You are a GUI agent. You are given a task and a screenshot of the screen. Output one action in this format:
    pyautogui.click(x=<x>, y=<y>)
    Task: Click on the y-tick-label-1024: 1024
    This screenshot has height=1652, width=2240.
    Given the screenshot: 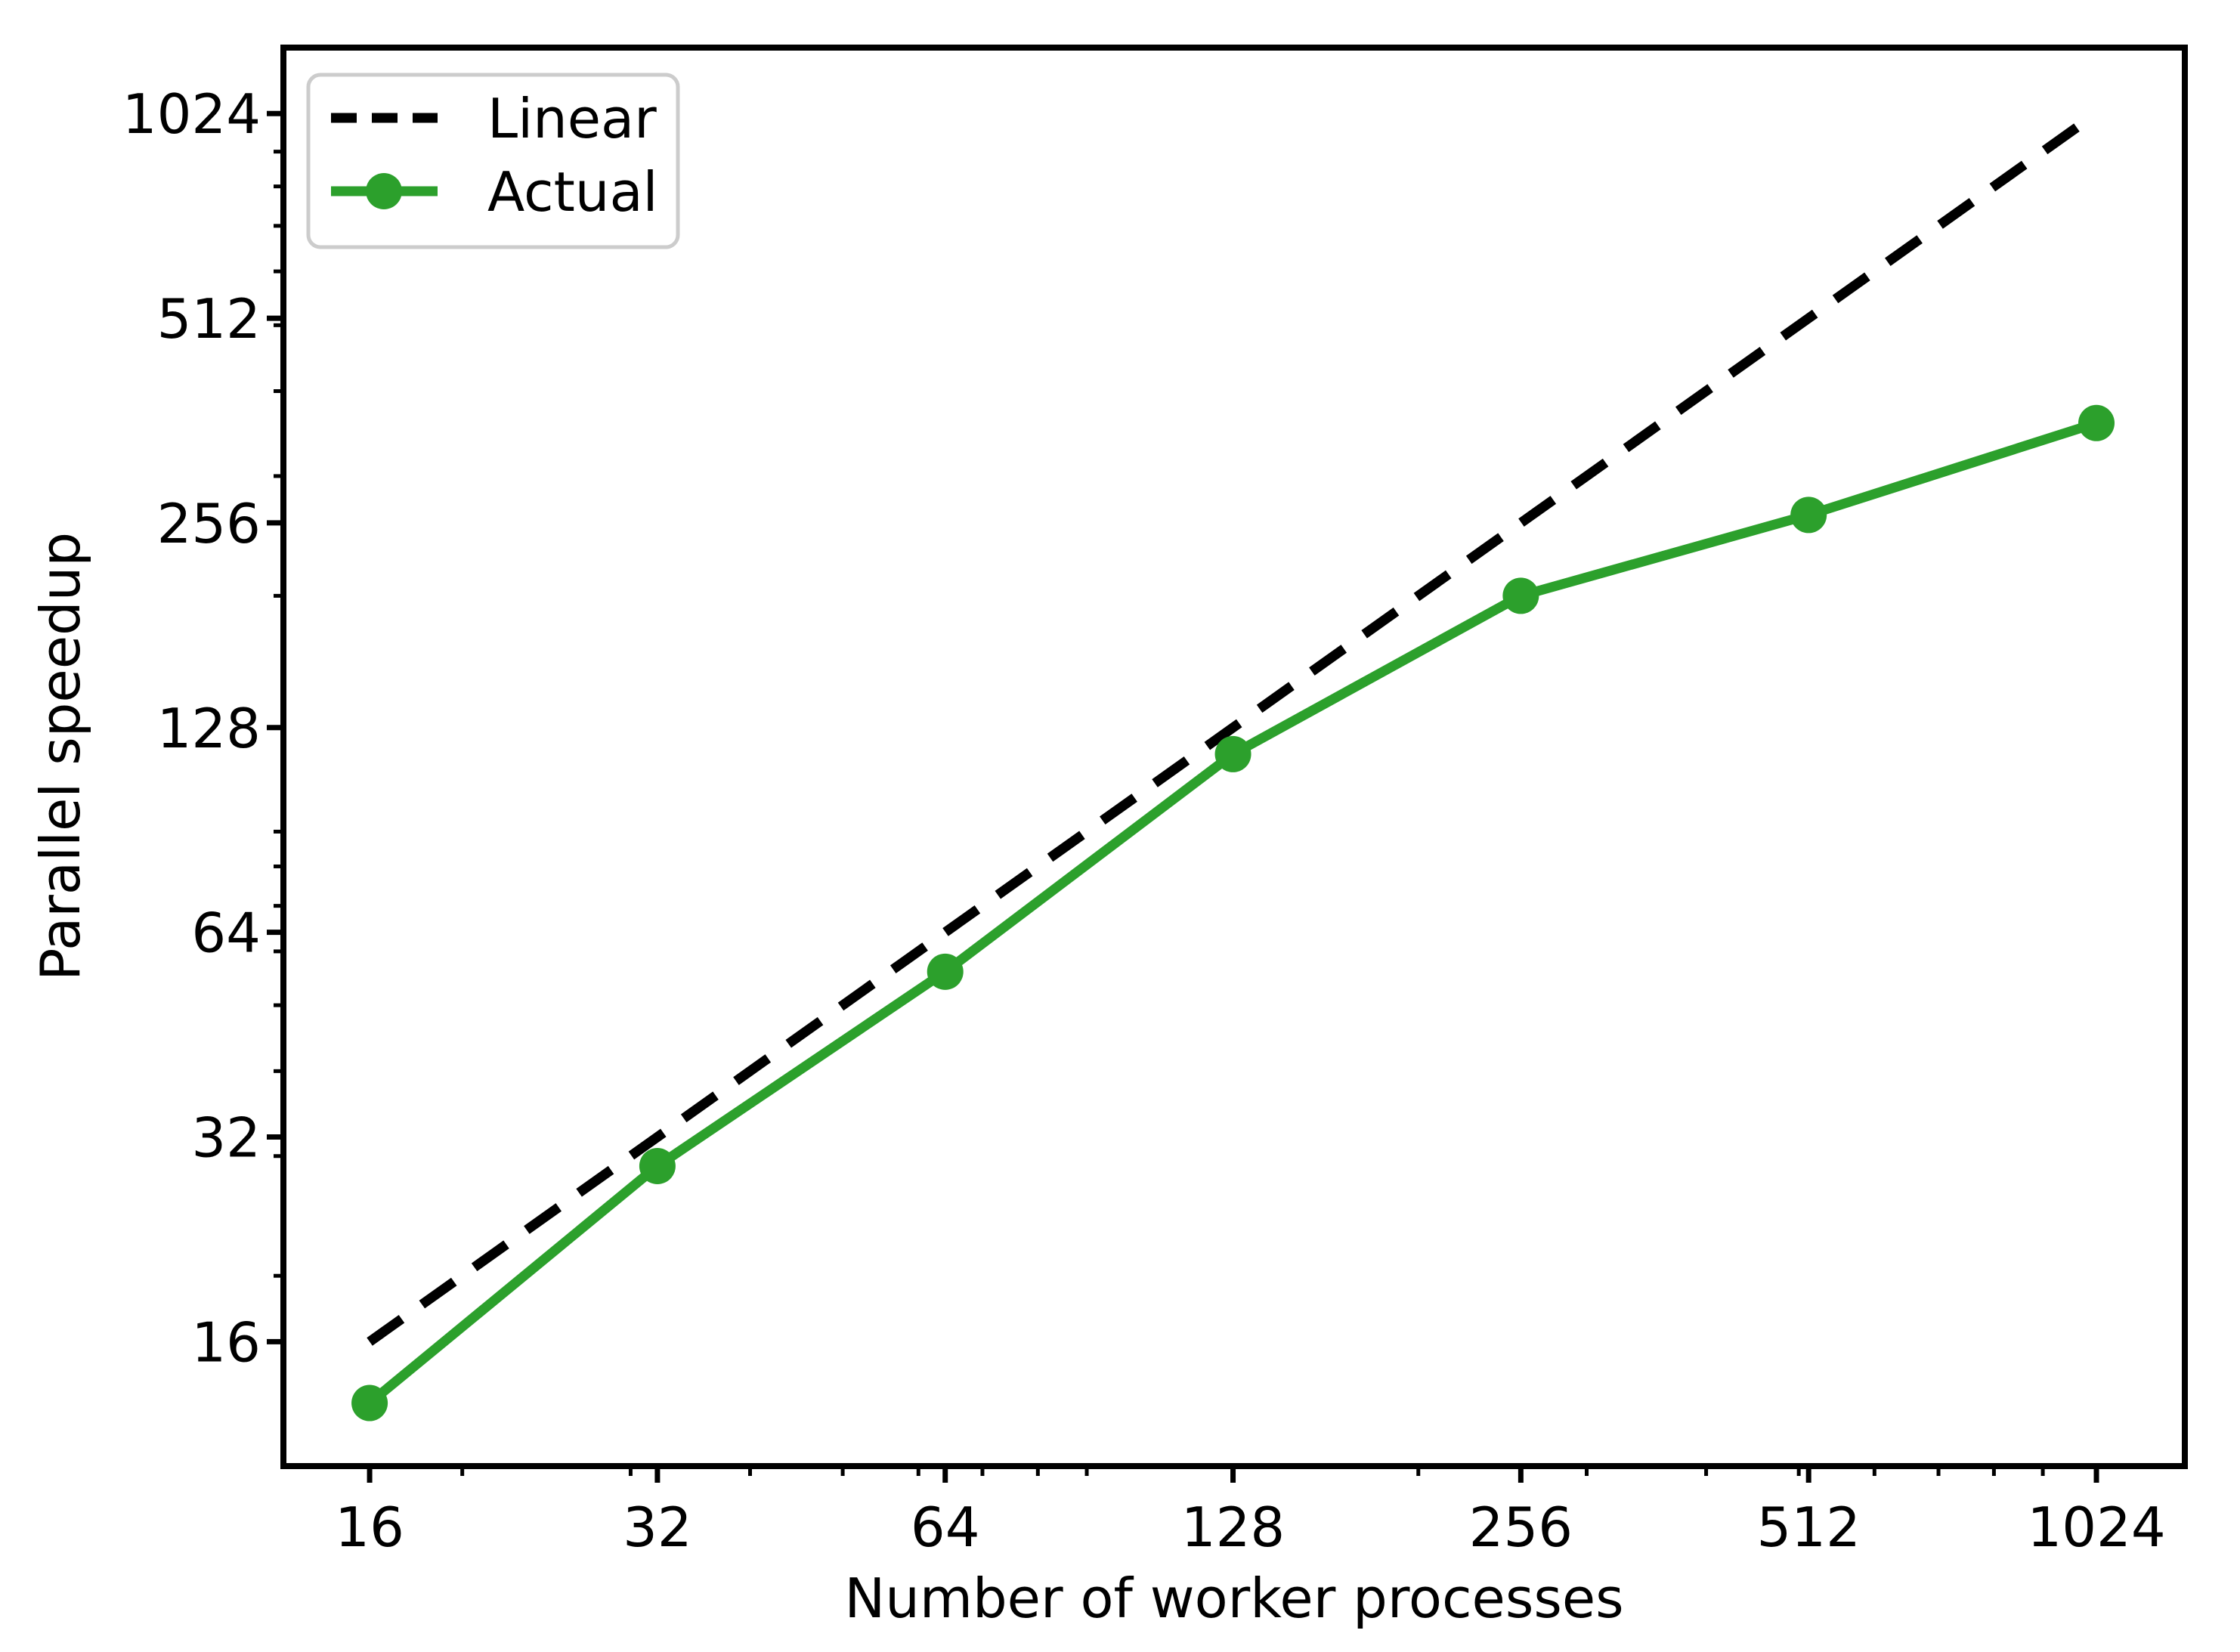 What is the action you would take?
    pyautogui.click(x=191, y=114)
    